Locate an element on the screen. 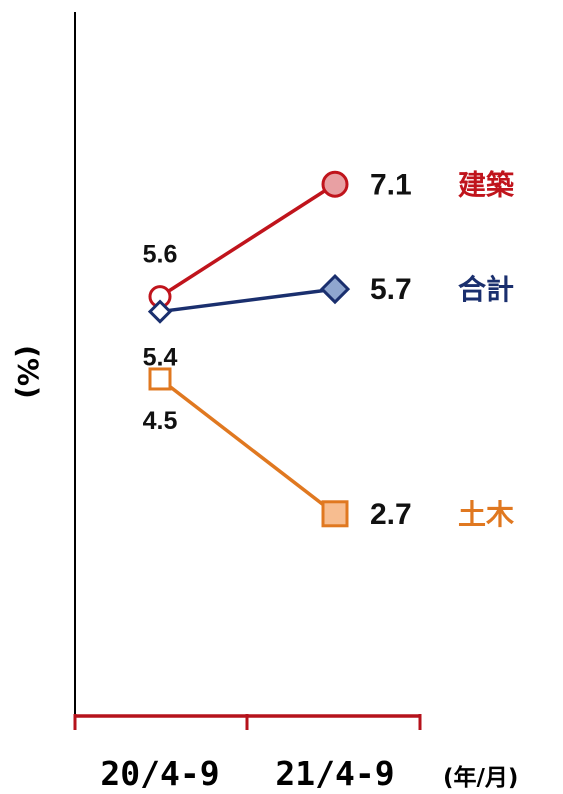 Image resolution: width=563 pixels, height=794 pixels. data-label: 7.1 is located at coordinates (391, 184).